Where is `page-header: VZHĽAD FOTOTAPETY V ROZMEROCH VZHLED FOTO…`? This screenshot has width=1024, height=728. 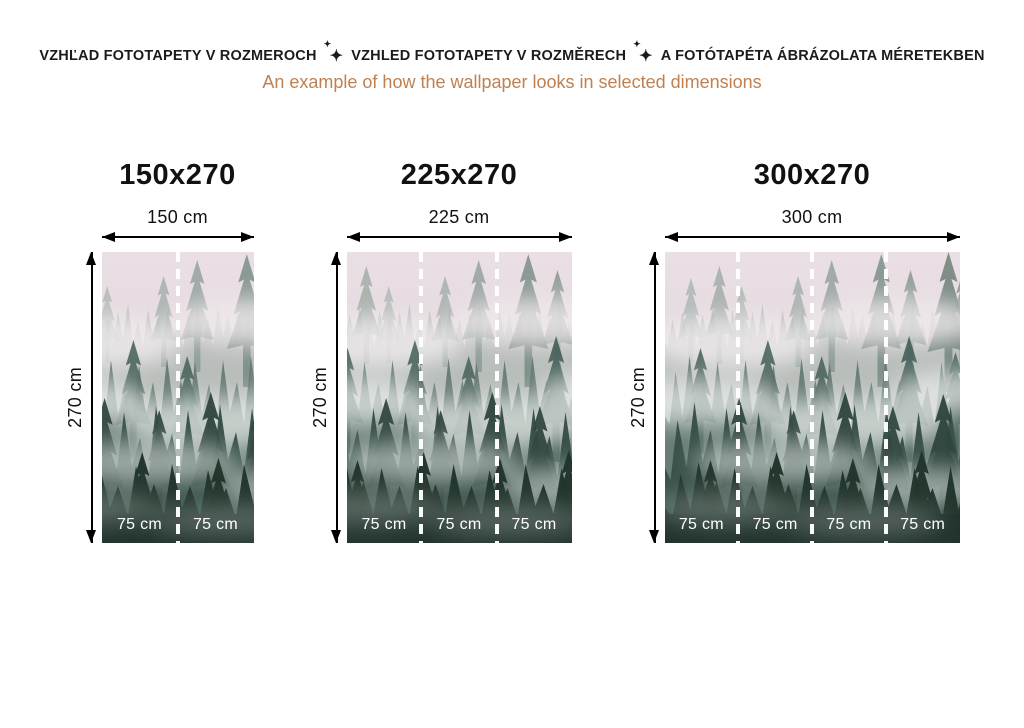
page-header: VZHĽAD FOTOTAPETY V ROZMEROCH VZHLED FOTO… is located at coordinates (512, 66).